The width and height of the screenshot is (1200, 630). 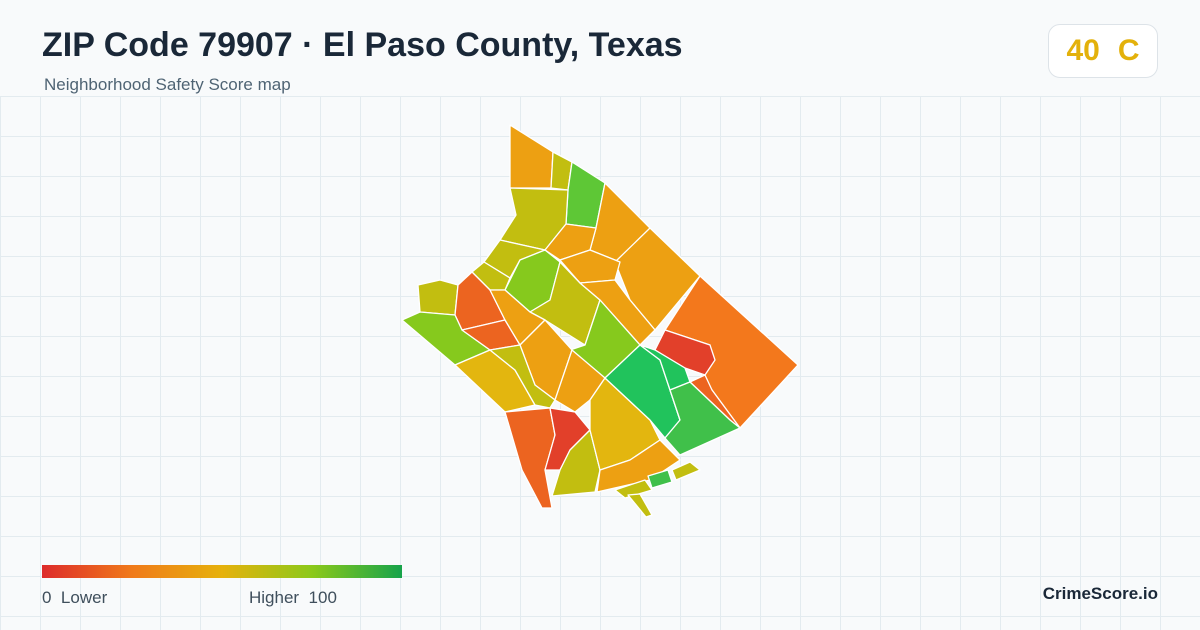 I want to click on safety-score-legend-bar, so click(x=222, y=571).